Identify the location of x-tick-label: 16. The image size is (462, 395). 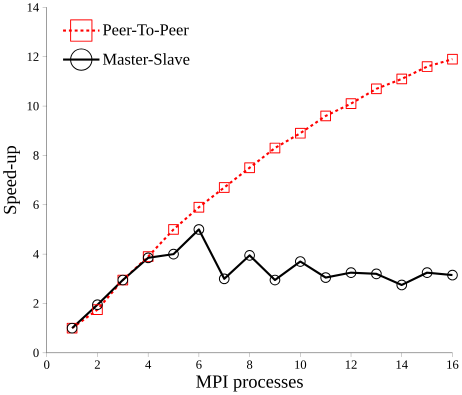
(452, 364).